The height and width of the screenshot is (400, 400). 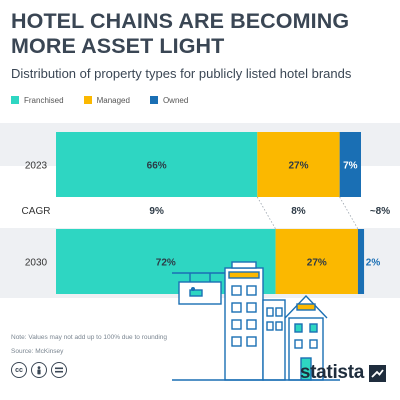 I want to click on bar-owned-2023, so click(x=350, y=164).